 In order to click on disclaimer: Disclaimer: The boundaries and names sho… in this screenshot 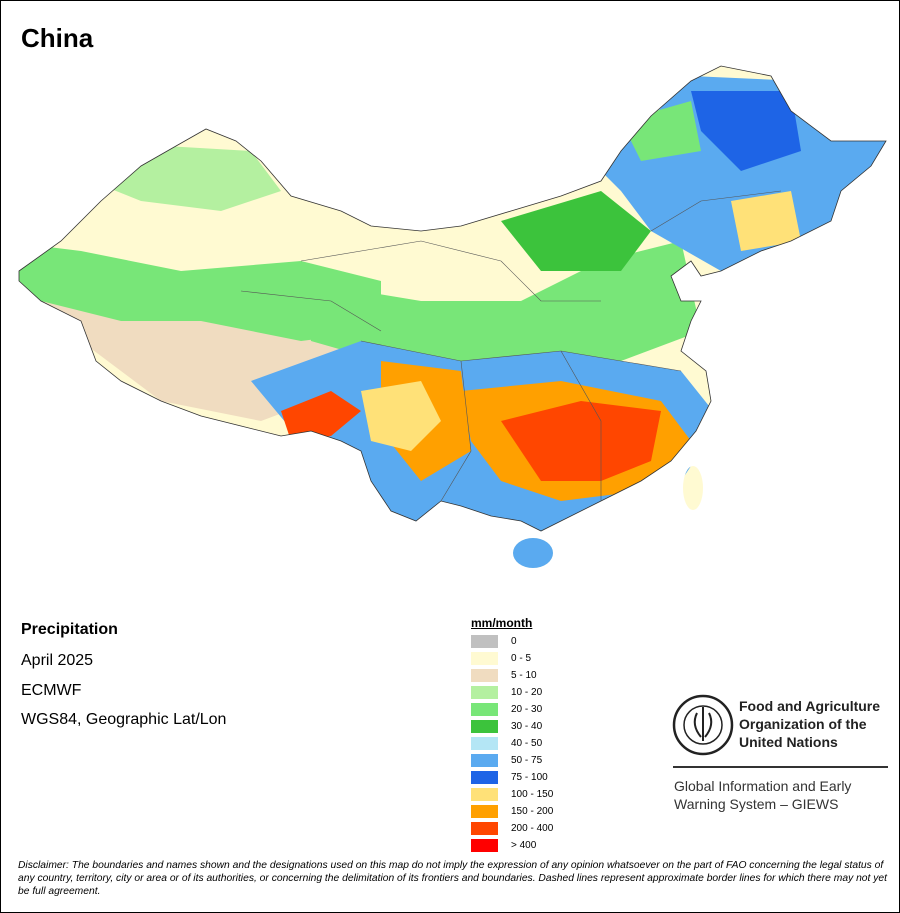, I will do `click(452, 878)`.